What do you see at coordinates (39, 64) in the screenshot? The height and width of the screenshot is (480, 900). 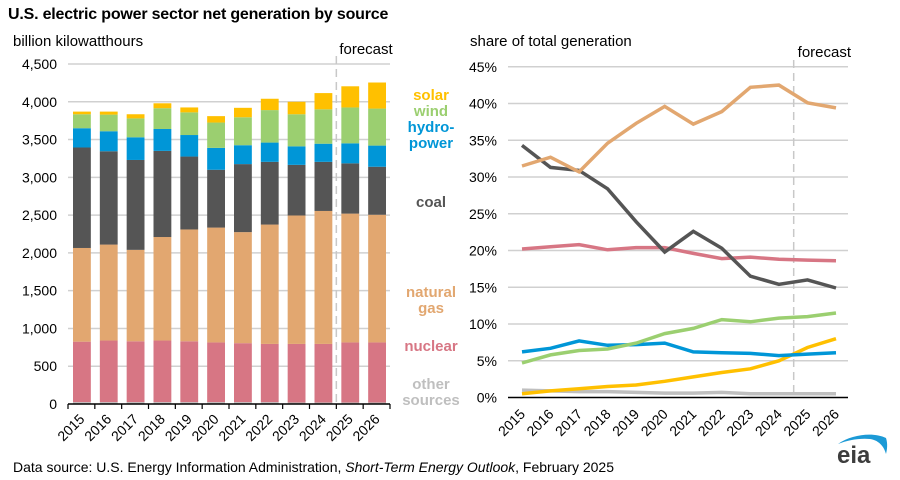 I see `left-y-tick-label: 4,500` at bounding box center [39, 64].